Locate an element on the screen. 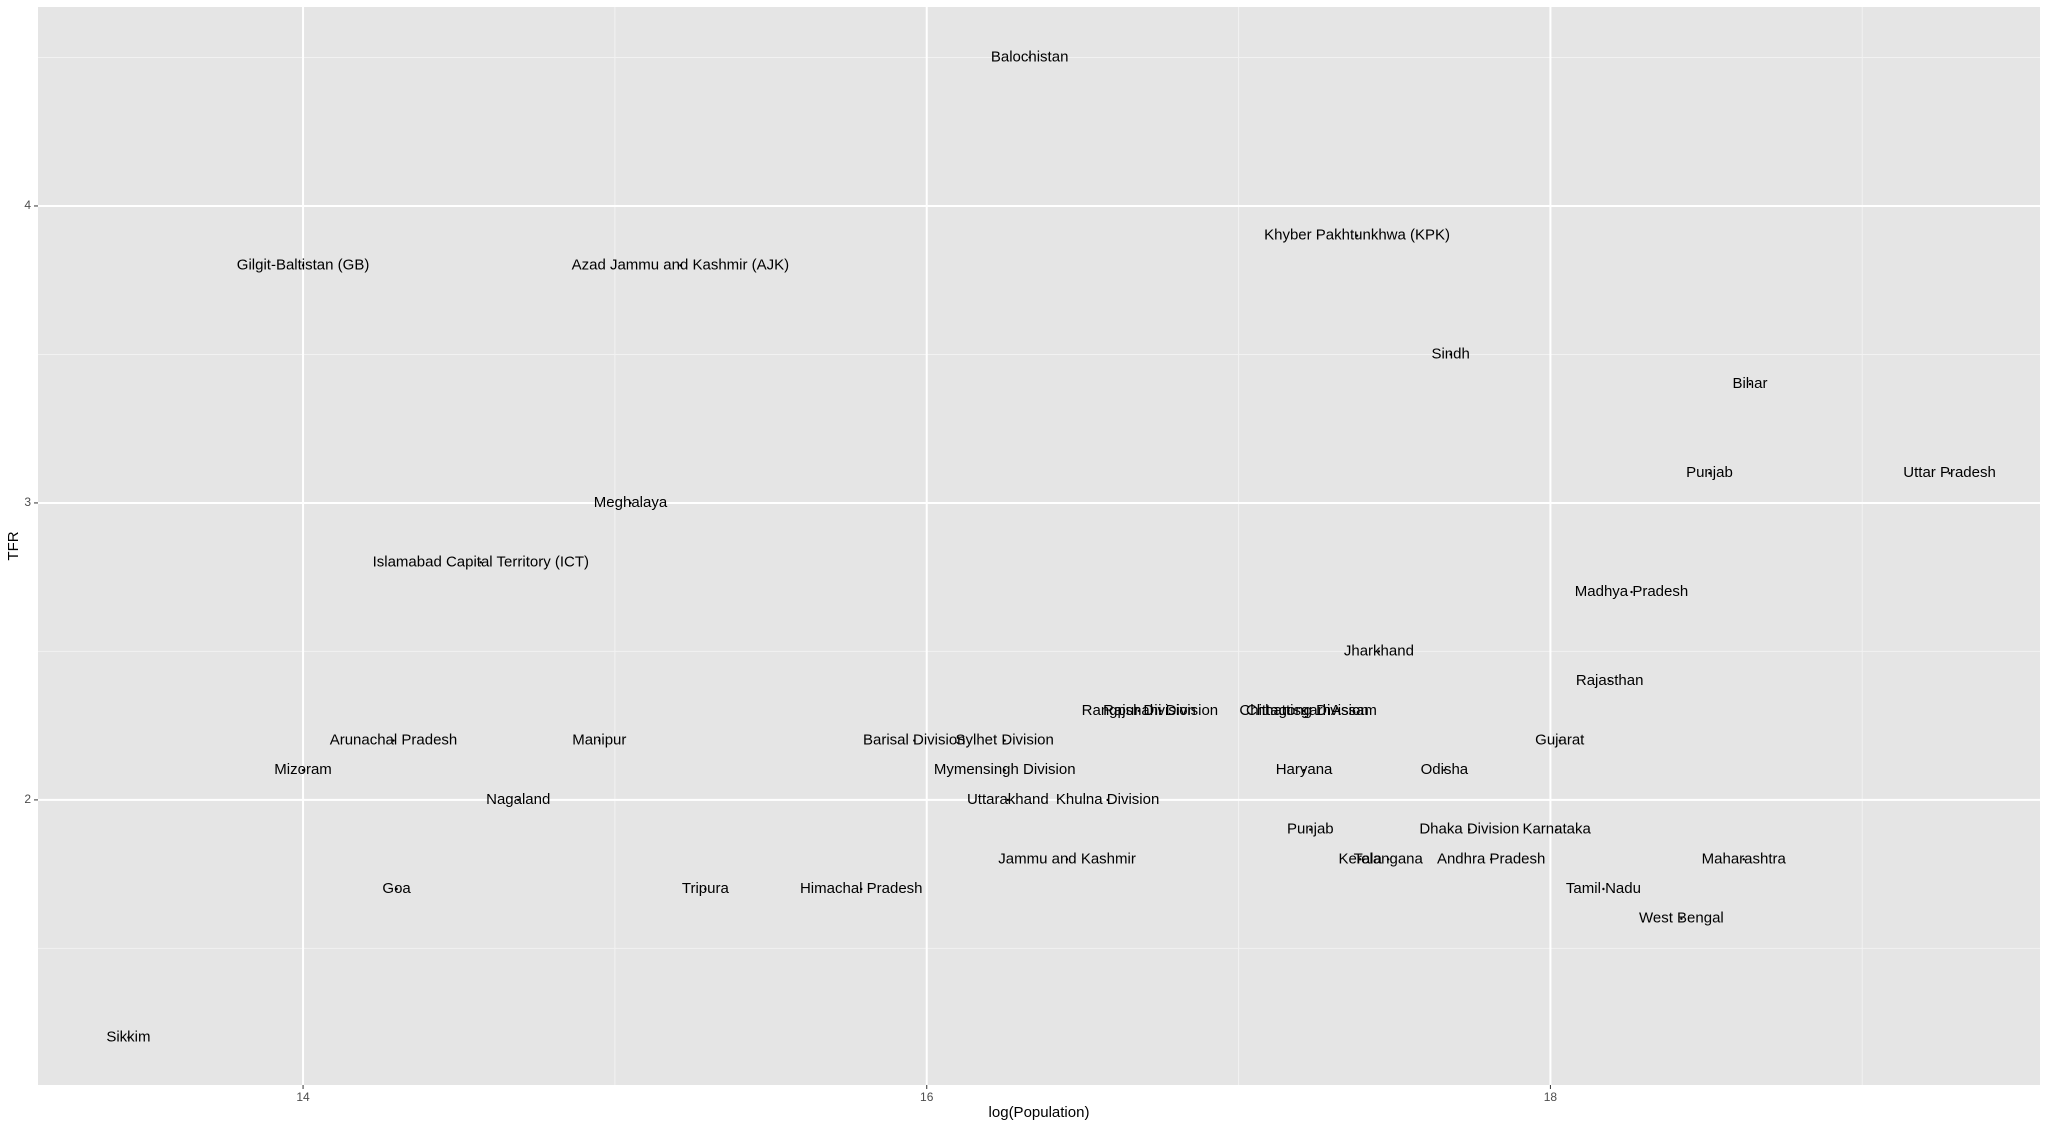  point-label: Barisal Division is located at coordinates (914, 739).